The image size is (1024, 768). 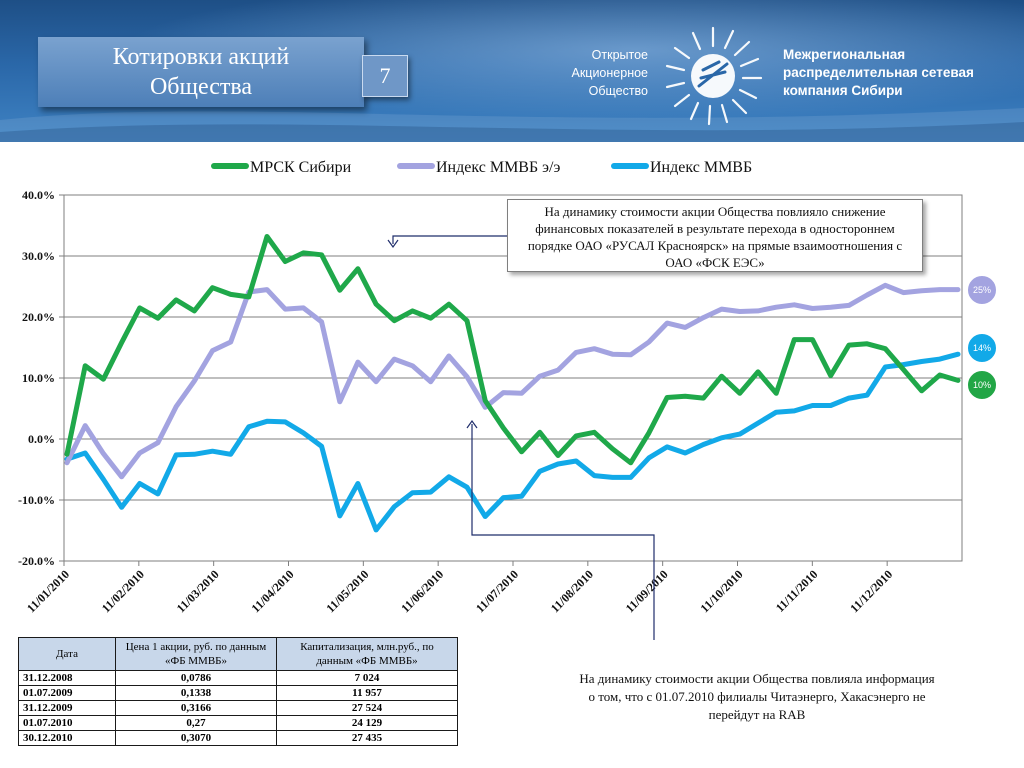 I want to click on x-tick-label: 11/05/2010, so click(x=347, y=591).